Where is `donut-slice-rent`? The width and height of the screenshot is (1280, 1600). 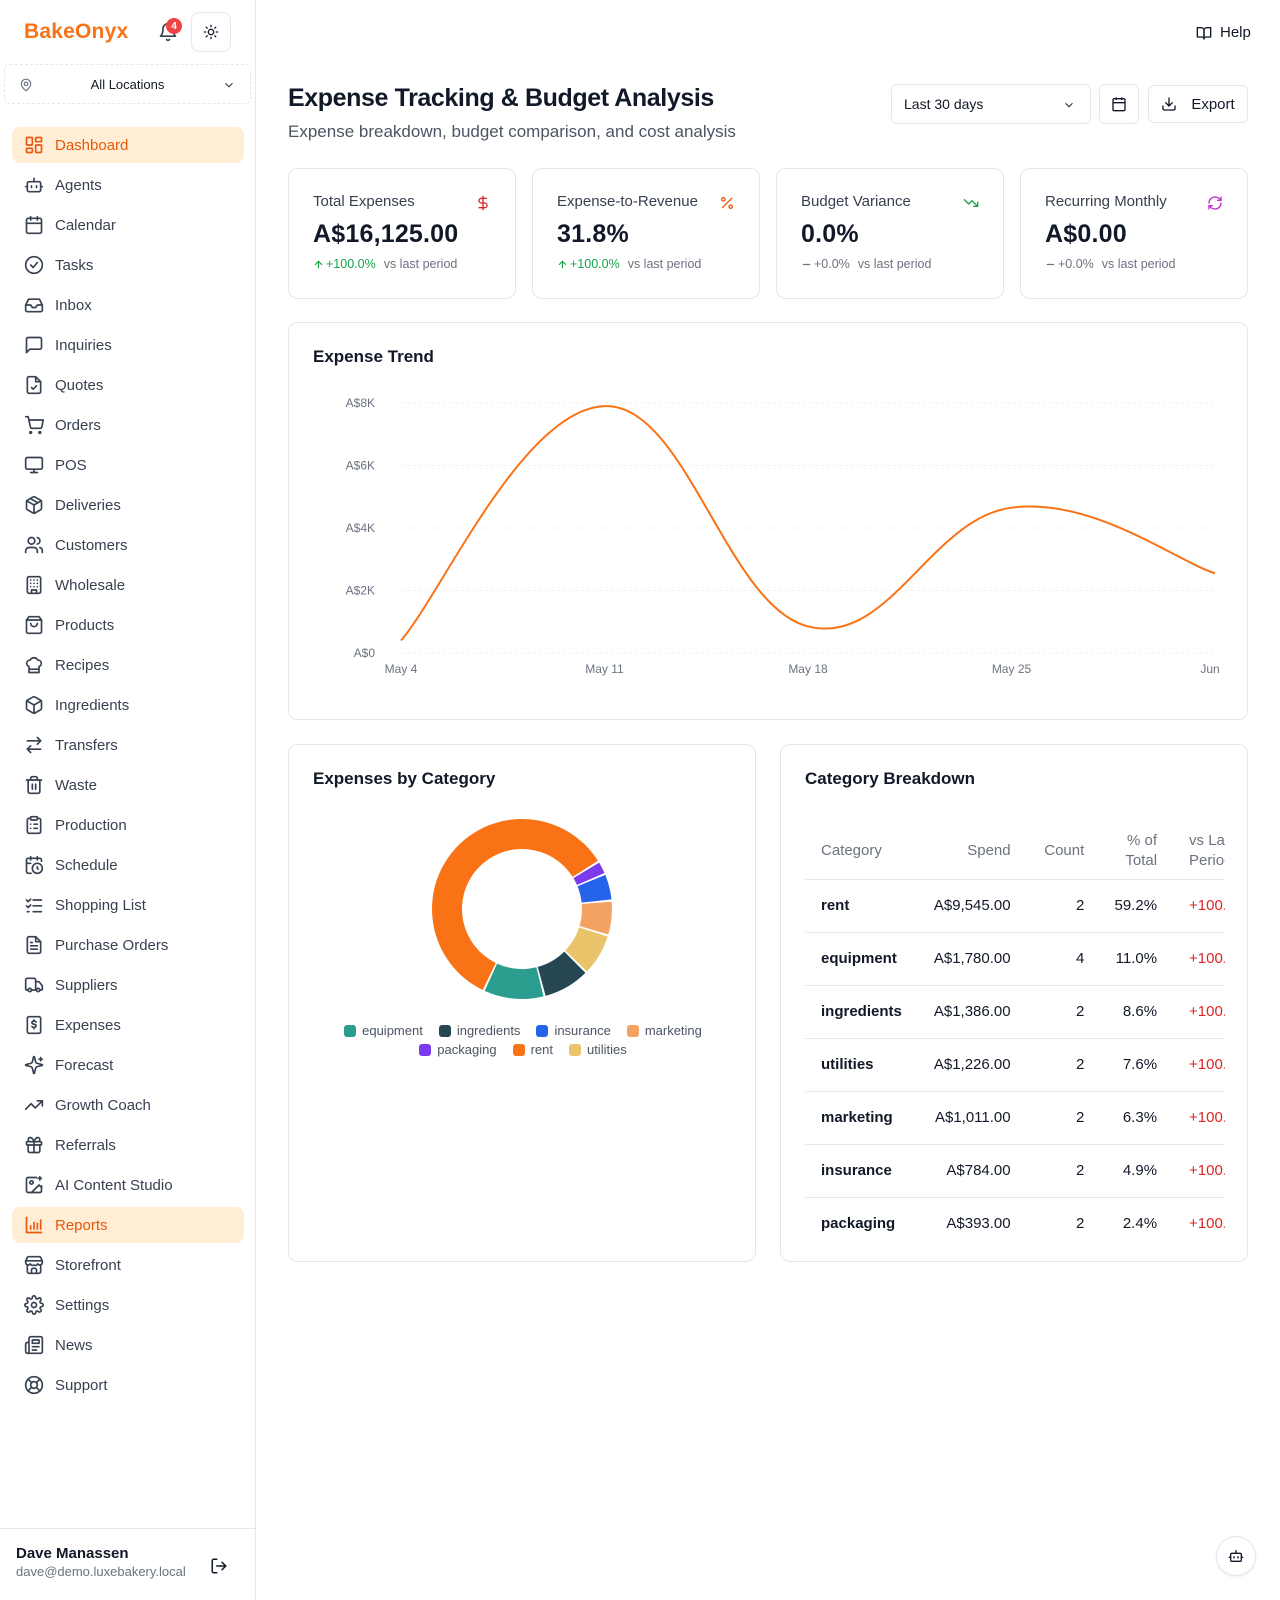 donut-slice-rent is located at coordinates (515, 904).